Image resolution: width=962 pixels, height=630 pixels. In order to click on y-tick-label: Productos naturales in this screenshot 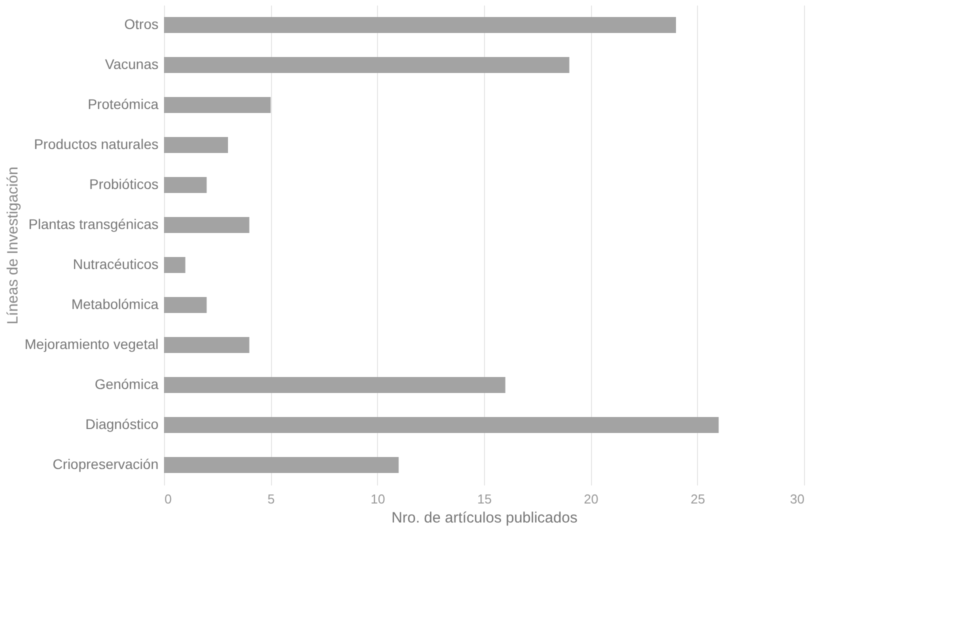, I will do `click(96, 144)`.